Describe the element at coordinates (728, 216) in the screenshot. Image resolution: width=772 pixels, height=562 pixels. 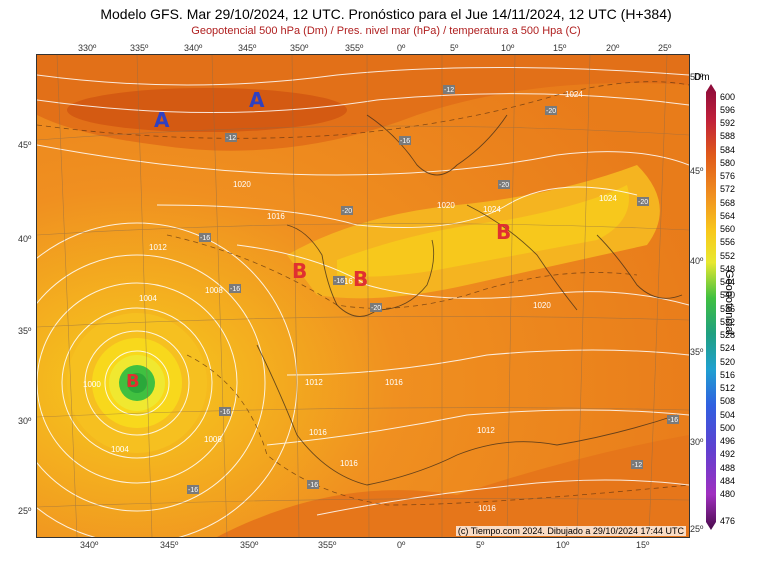
I see `colorbar-level: 564` at that location.